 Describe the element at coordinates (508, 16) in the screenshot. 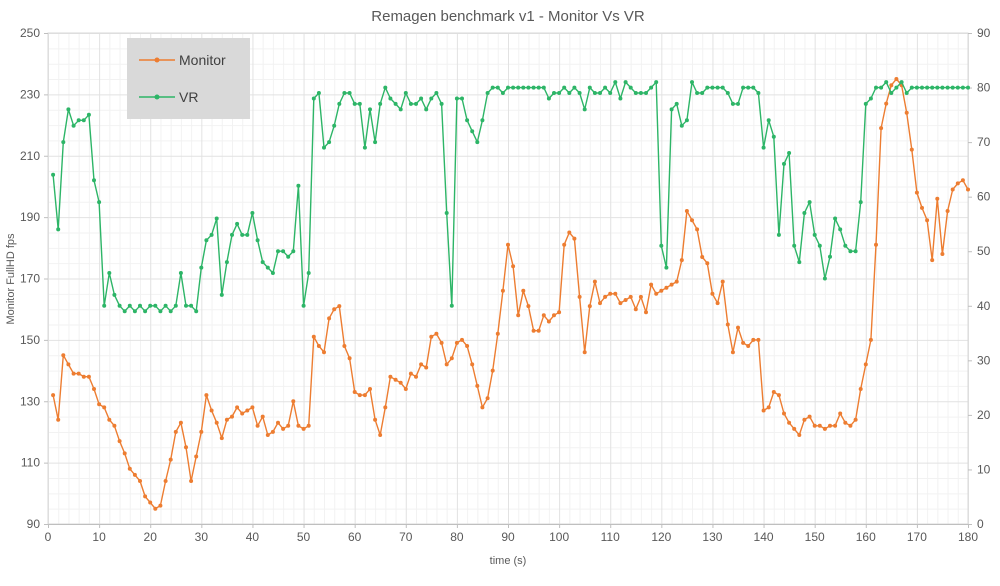

I see `chart-title: Remagen benchmark v1 - Monitor Vs VR` at that location.